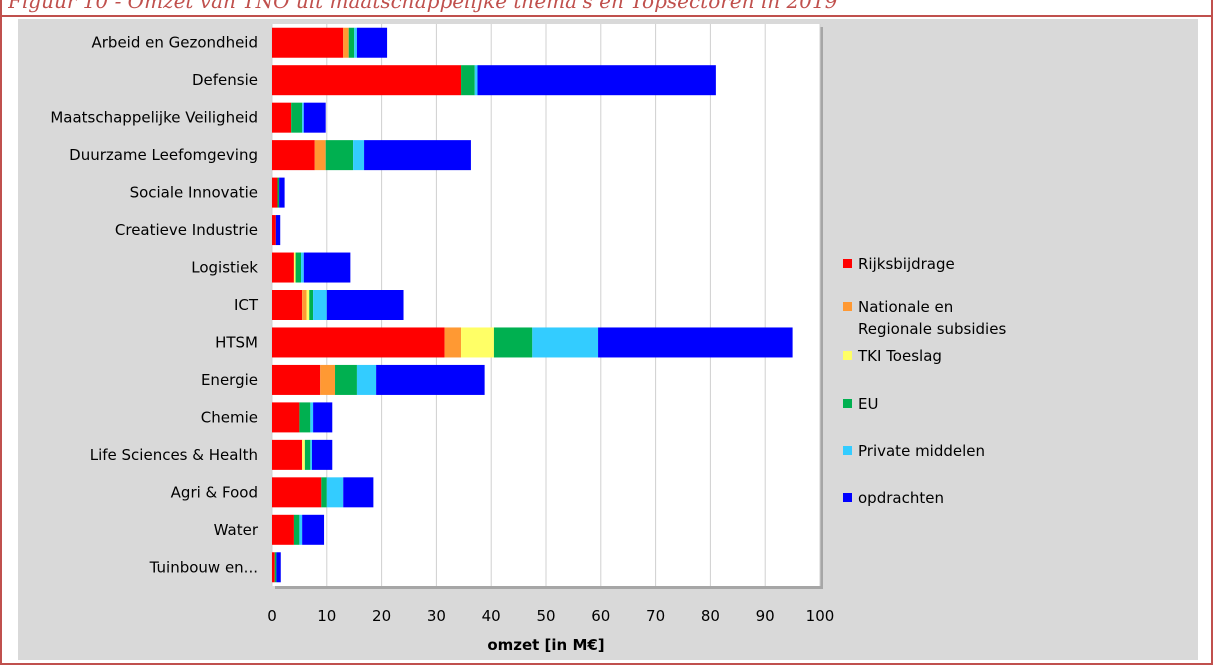 The height and width of the screenshot is (665, 1213). What do you see at coordinates (436, 616) in the screenshot?
I see `x-tick-label: 30` at bounding box center [436, 616].